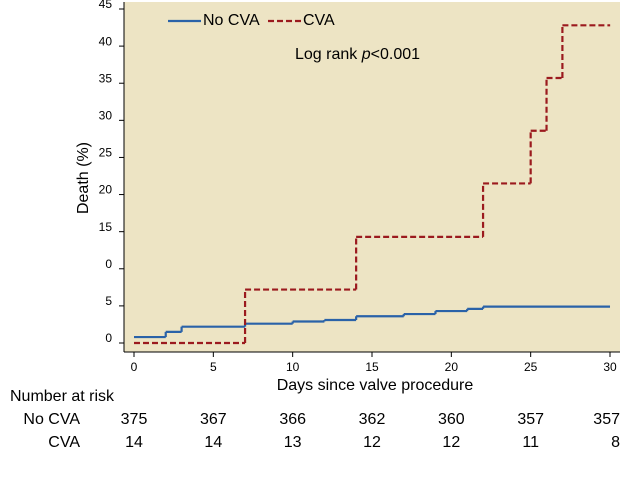 This screenshot has height=480, width=627. Describe the element at coordinates (319, 20) in the screenshot. I see `legend-label: CVA` at that location.